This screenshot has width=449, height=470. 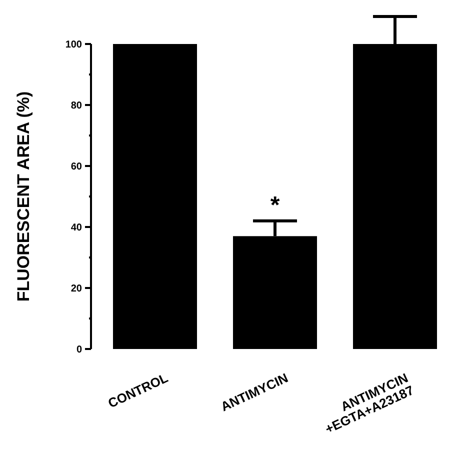 I want to click on y-tick-label: 0, so click(x=79, y=350).